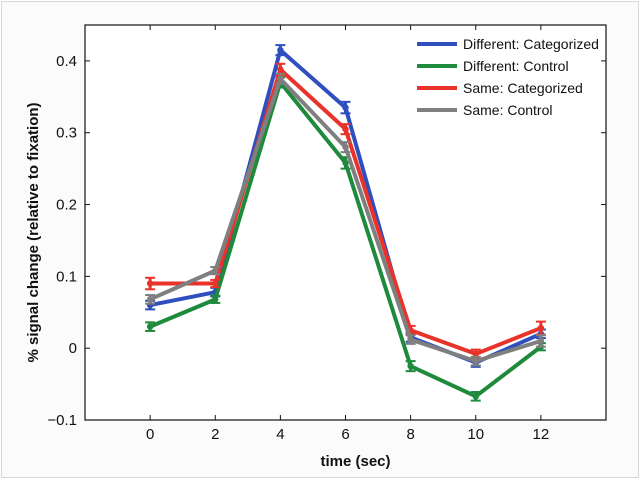 This screenshot has width=642, height=481. Describe the element at coordinates (507, 110) in the screenshot. I see `legend-label: Same: Control` at that location.